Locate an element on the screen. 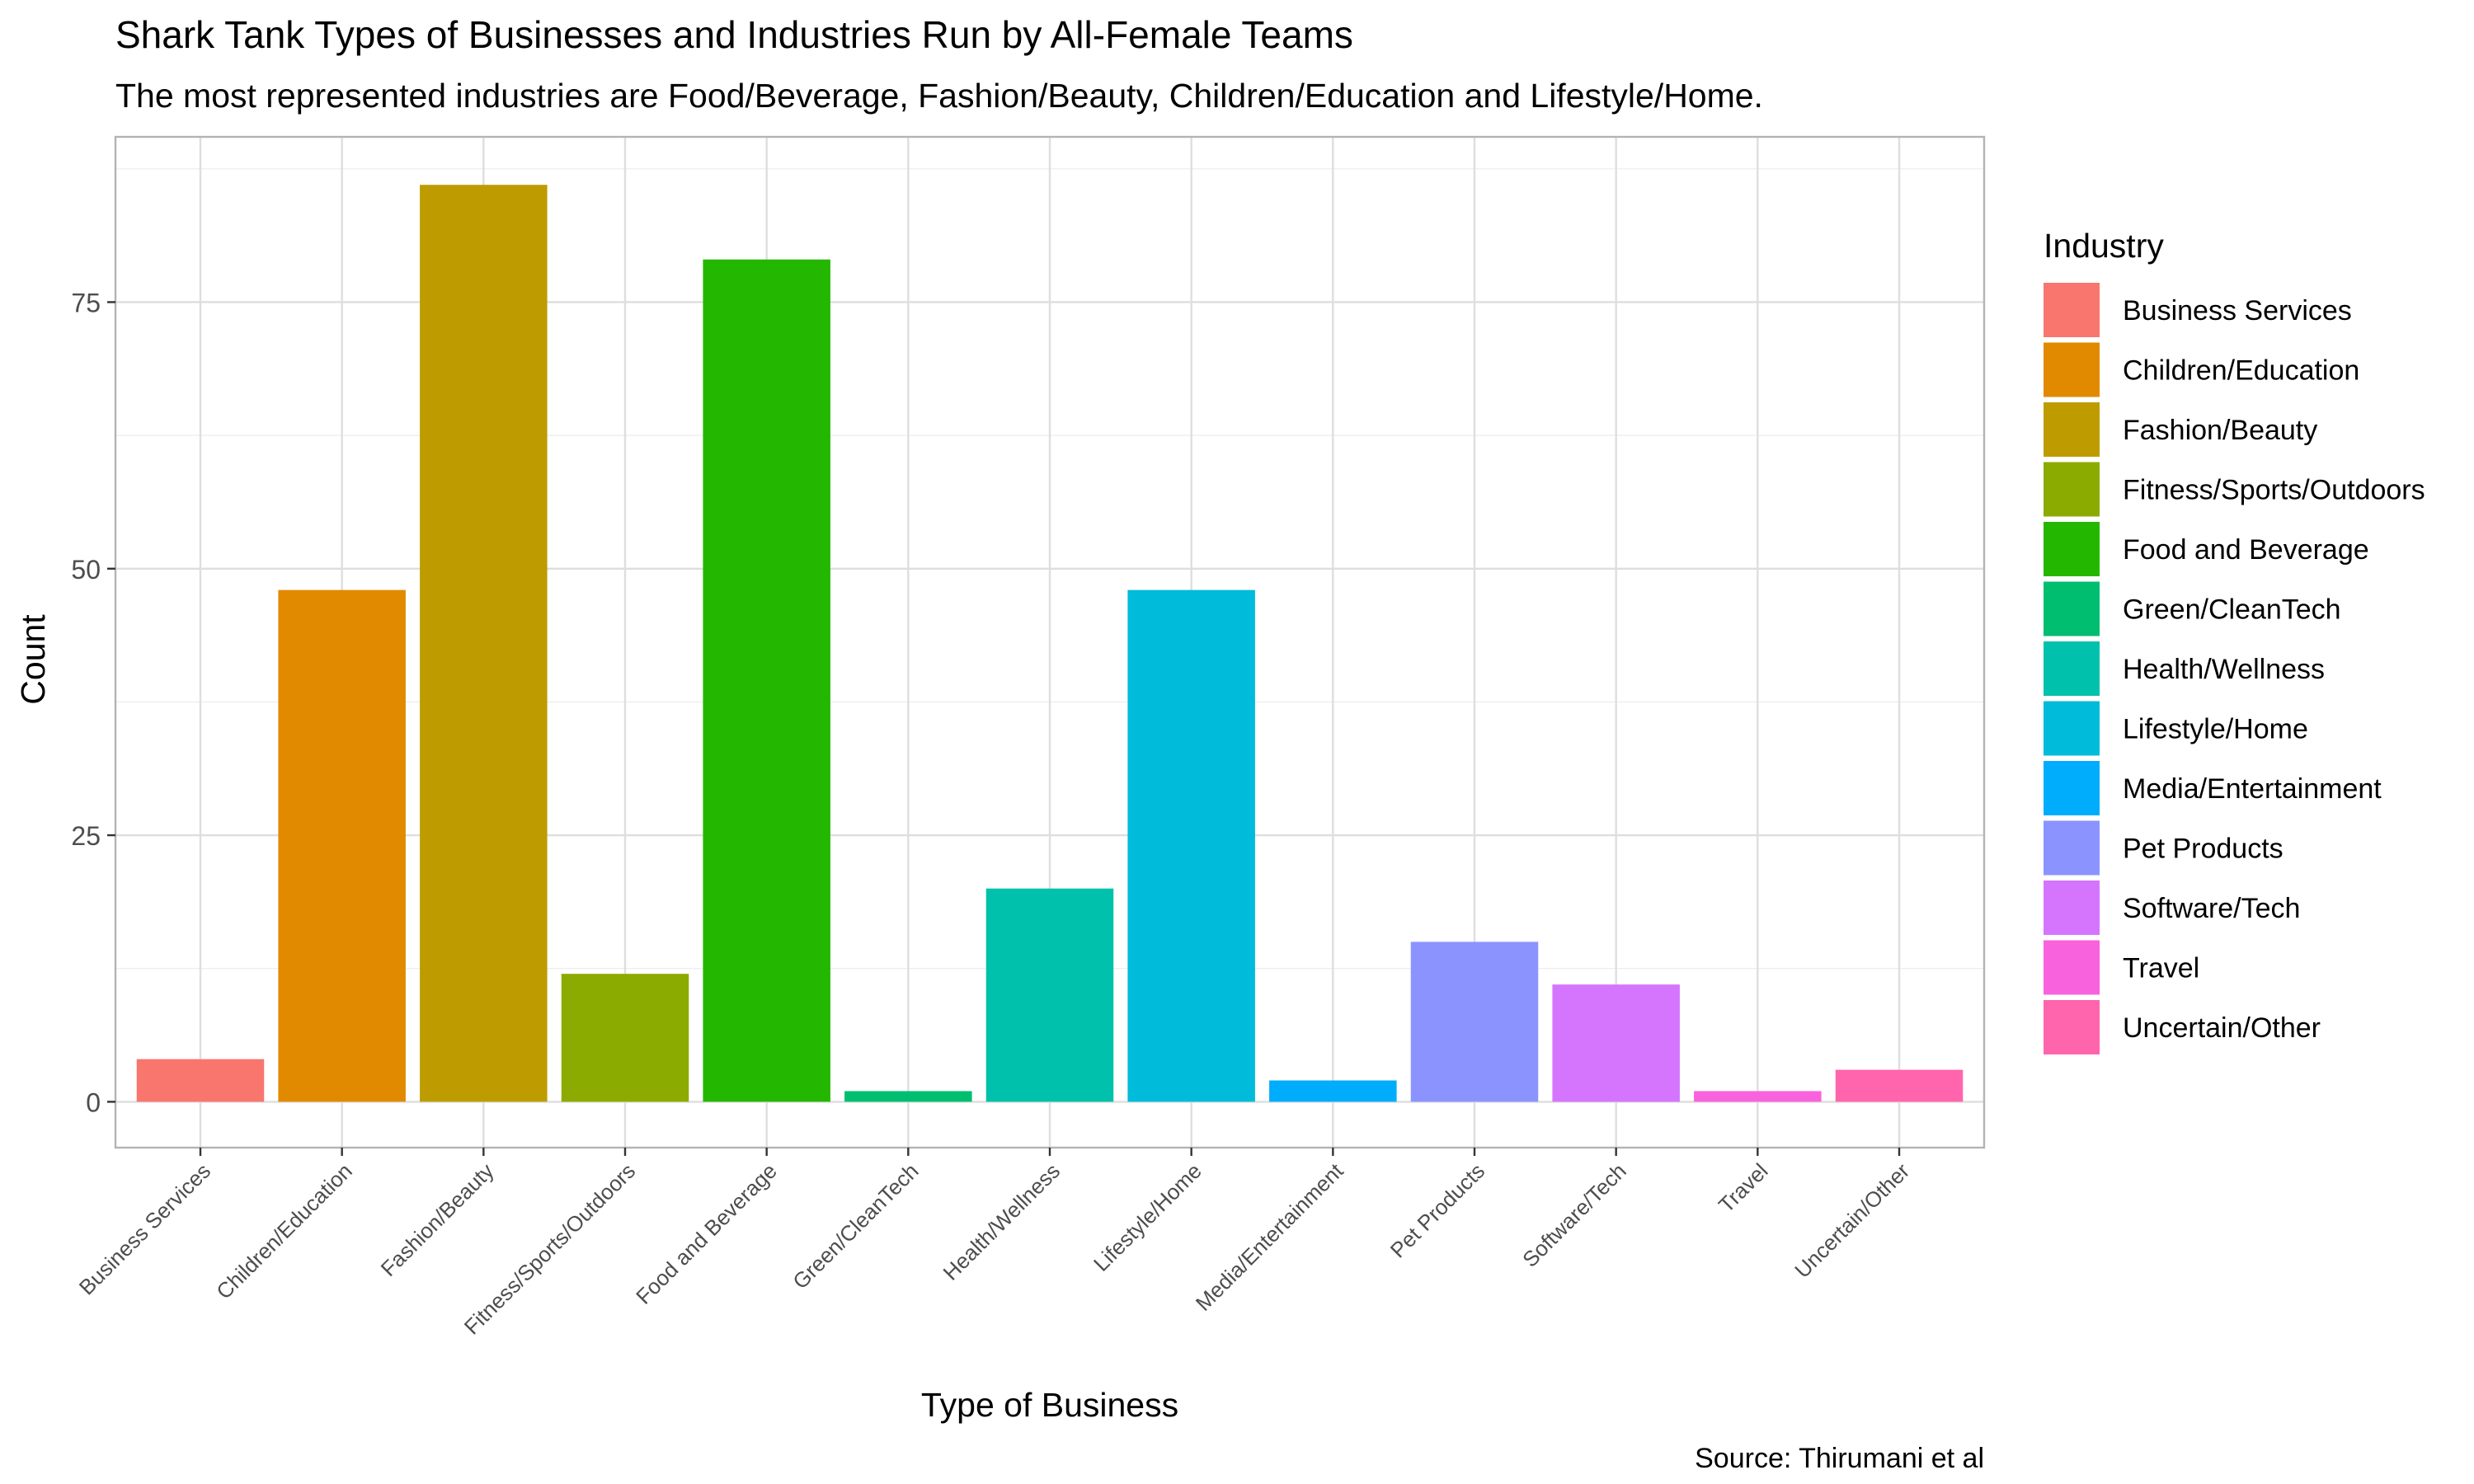 The image size is (2474, 1484). legend-label: Fitness/Sports/Outdoors is located at coordinates (2274, 490).